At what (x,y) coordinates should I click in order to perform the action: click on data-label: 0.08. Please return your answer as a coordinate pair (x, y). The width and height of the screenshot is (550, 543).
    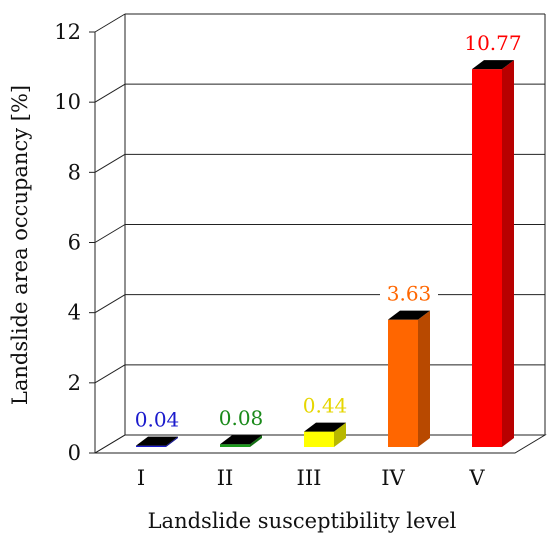
    Looking at the image, I should click on (241, 418).